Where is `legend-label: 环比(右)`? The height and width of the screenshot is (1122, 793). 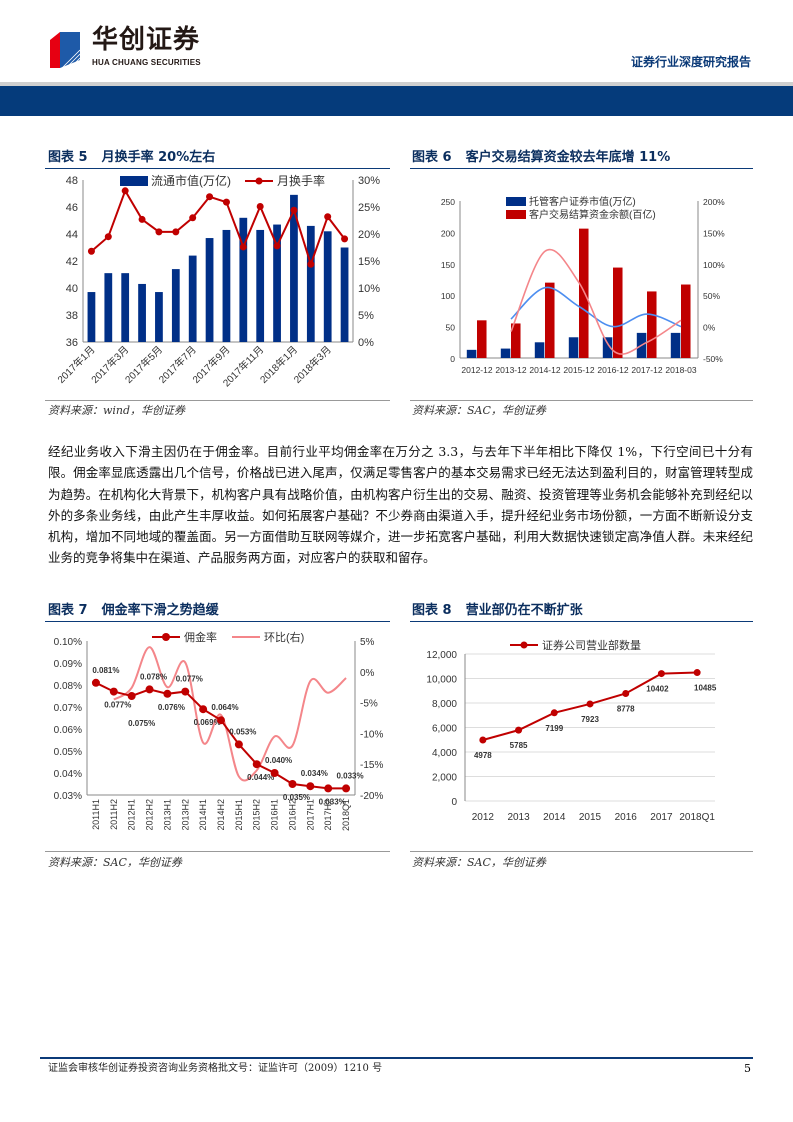
legend-label: 环比(右) is located at coordinates (284, 637).